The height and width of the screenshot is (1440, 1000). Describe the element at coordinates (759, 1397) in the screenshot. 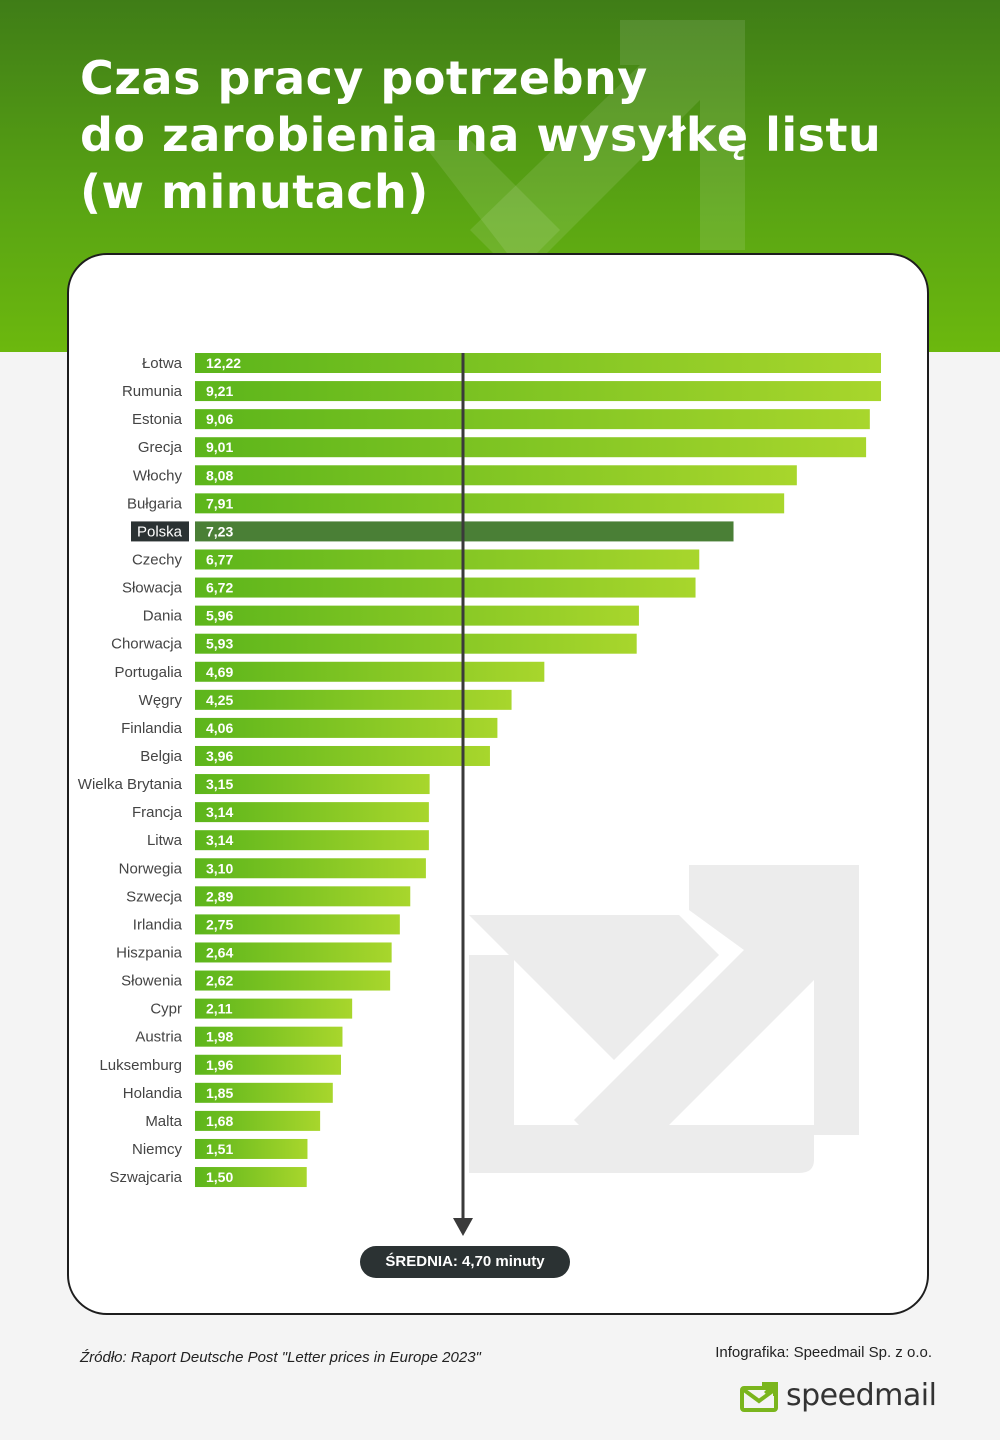

I see `envelope-logo-icon` at that location.